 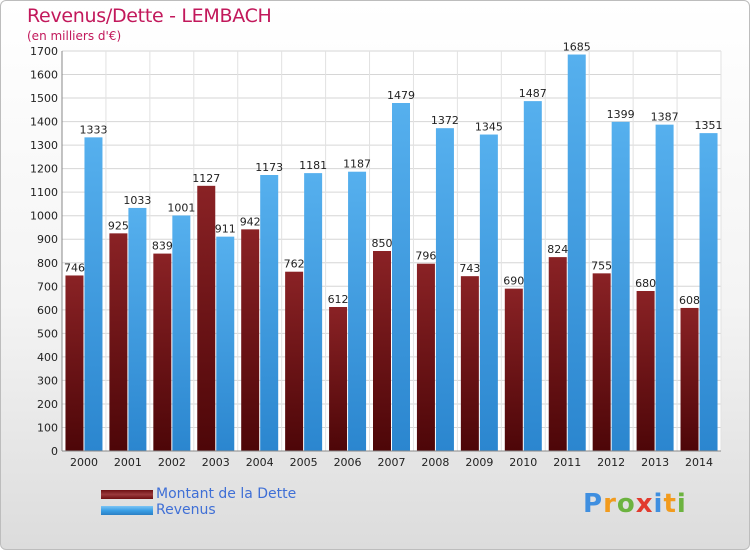 I want to click on y-tick-label: 1100, so click(x=44, y=192).